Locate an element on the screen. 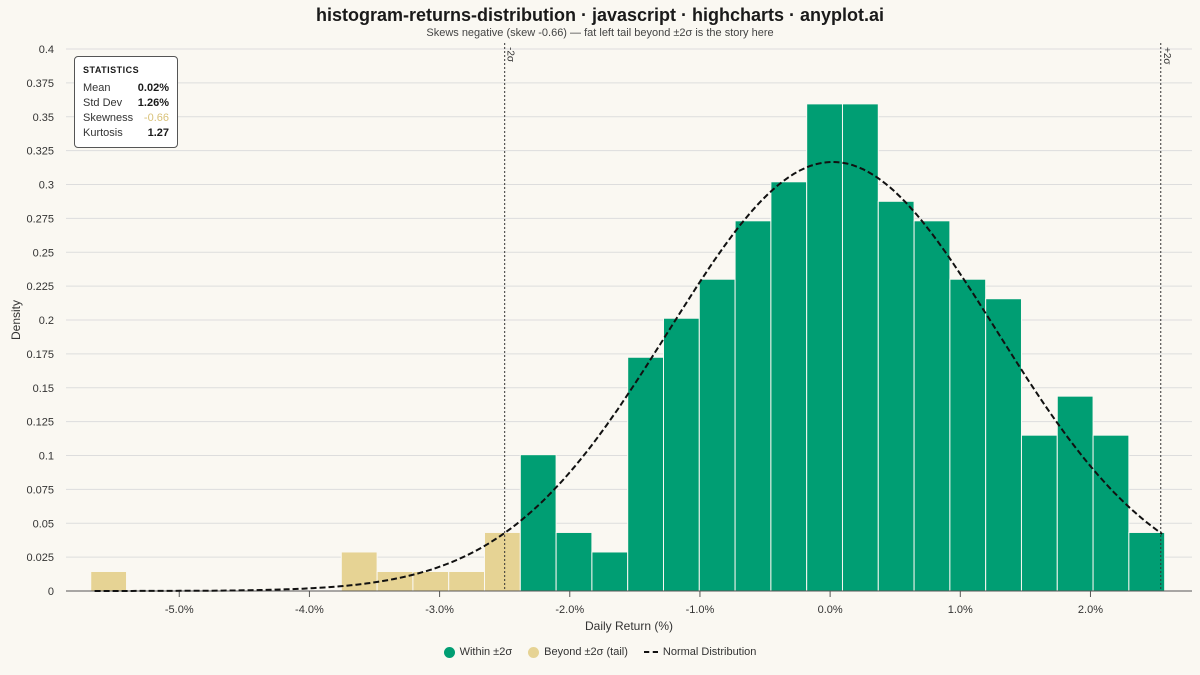  y-tick-label: 0.4 is located at coordinates (46, 50).